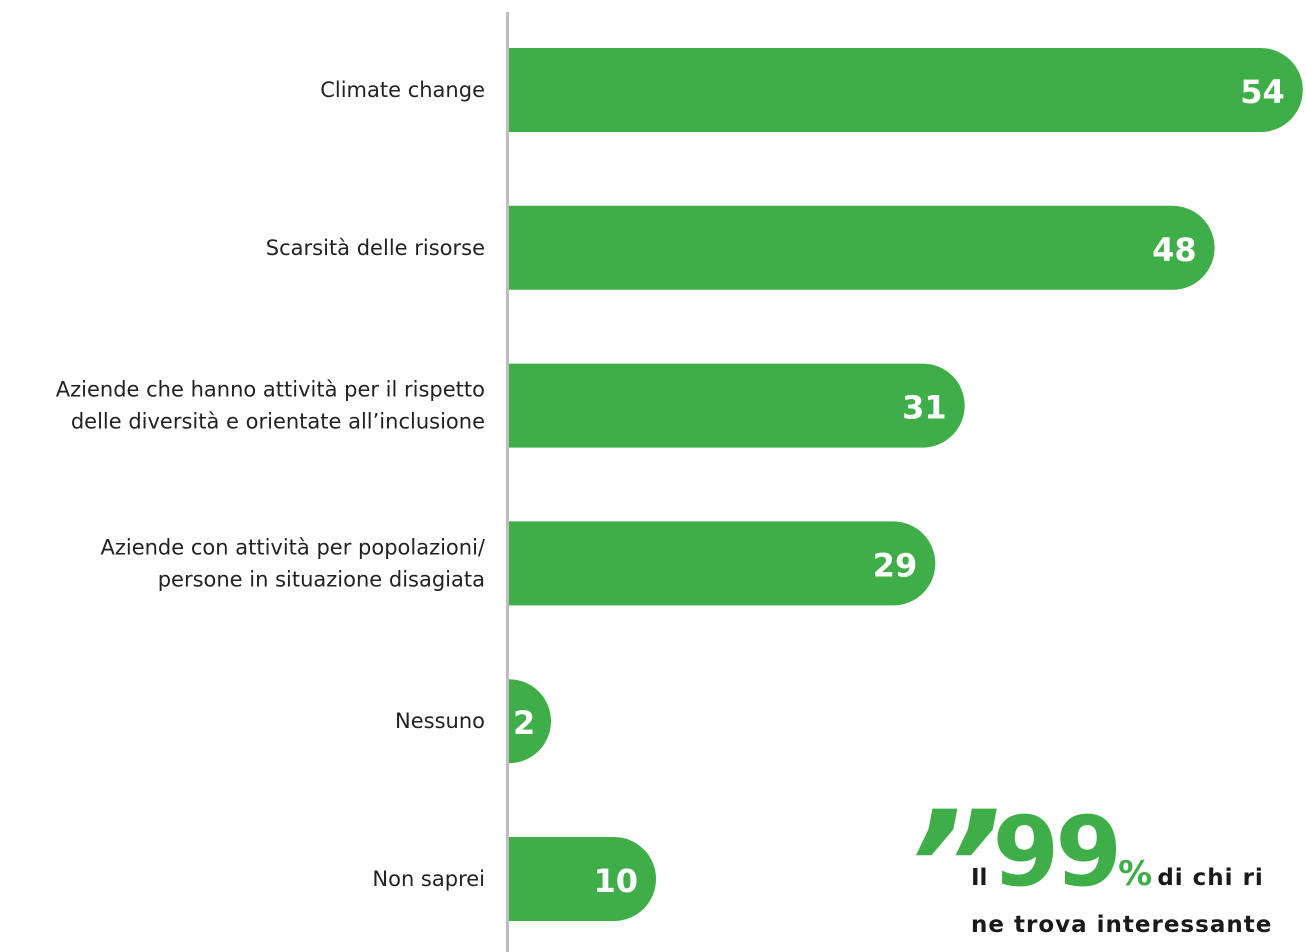 This screenshot has width=1306, height=952. What do you see at coordinates (924, 408) in the screenshot?
I see `bar-value-label: 31` at bounding box center [924, 408].